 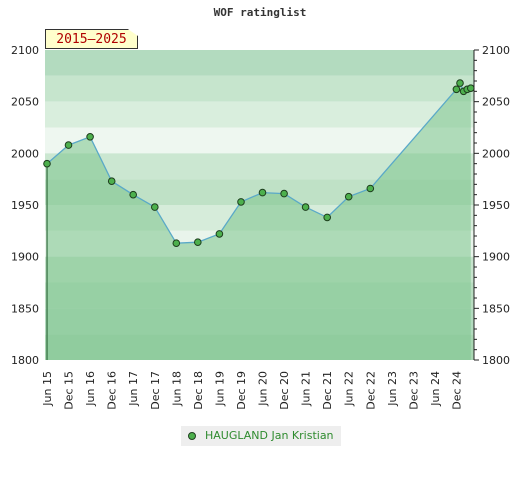 I want to click on x-tick-label: Jun 21, so click(x=306, y=389).